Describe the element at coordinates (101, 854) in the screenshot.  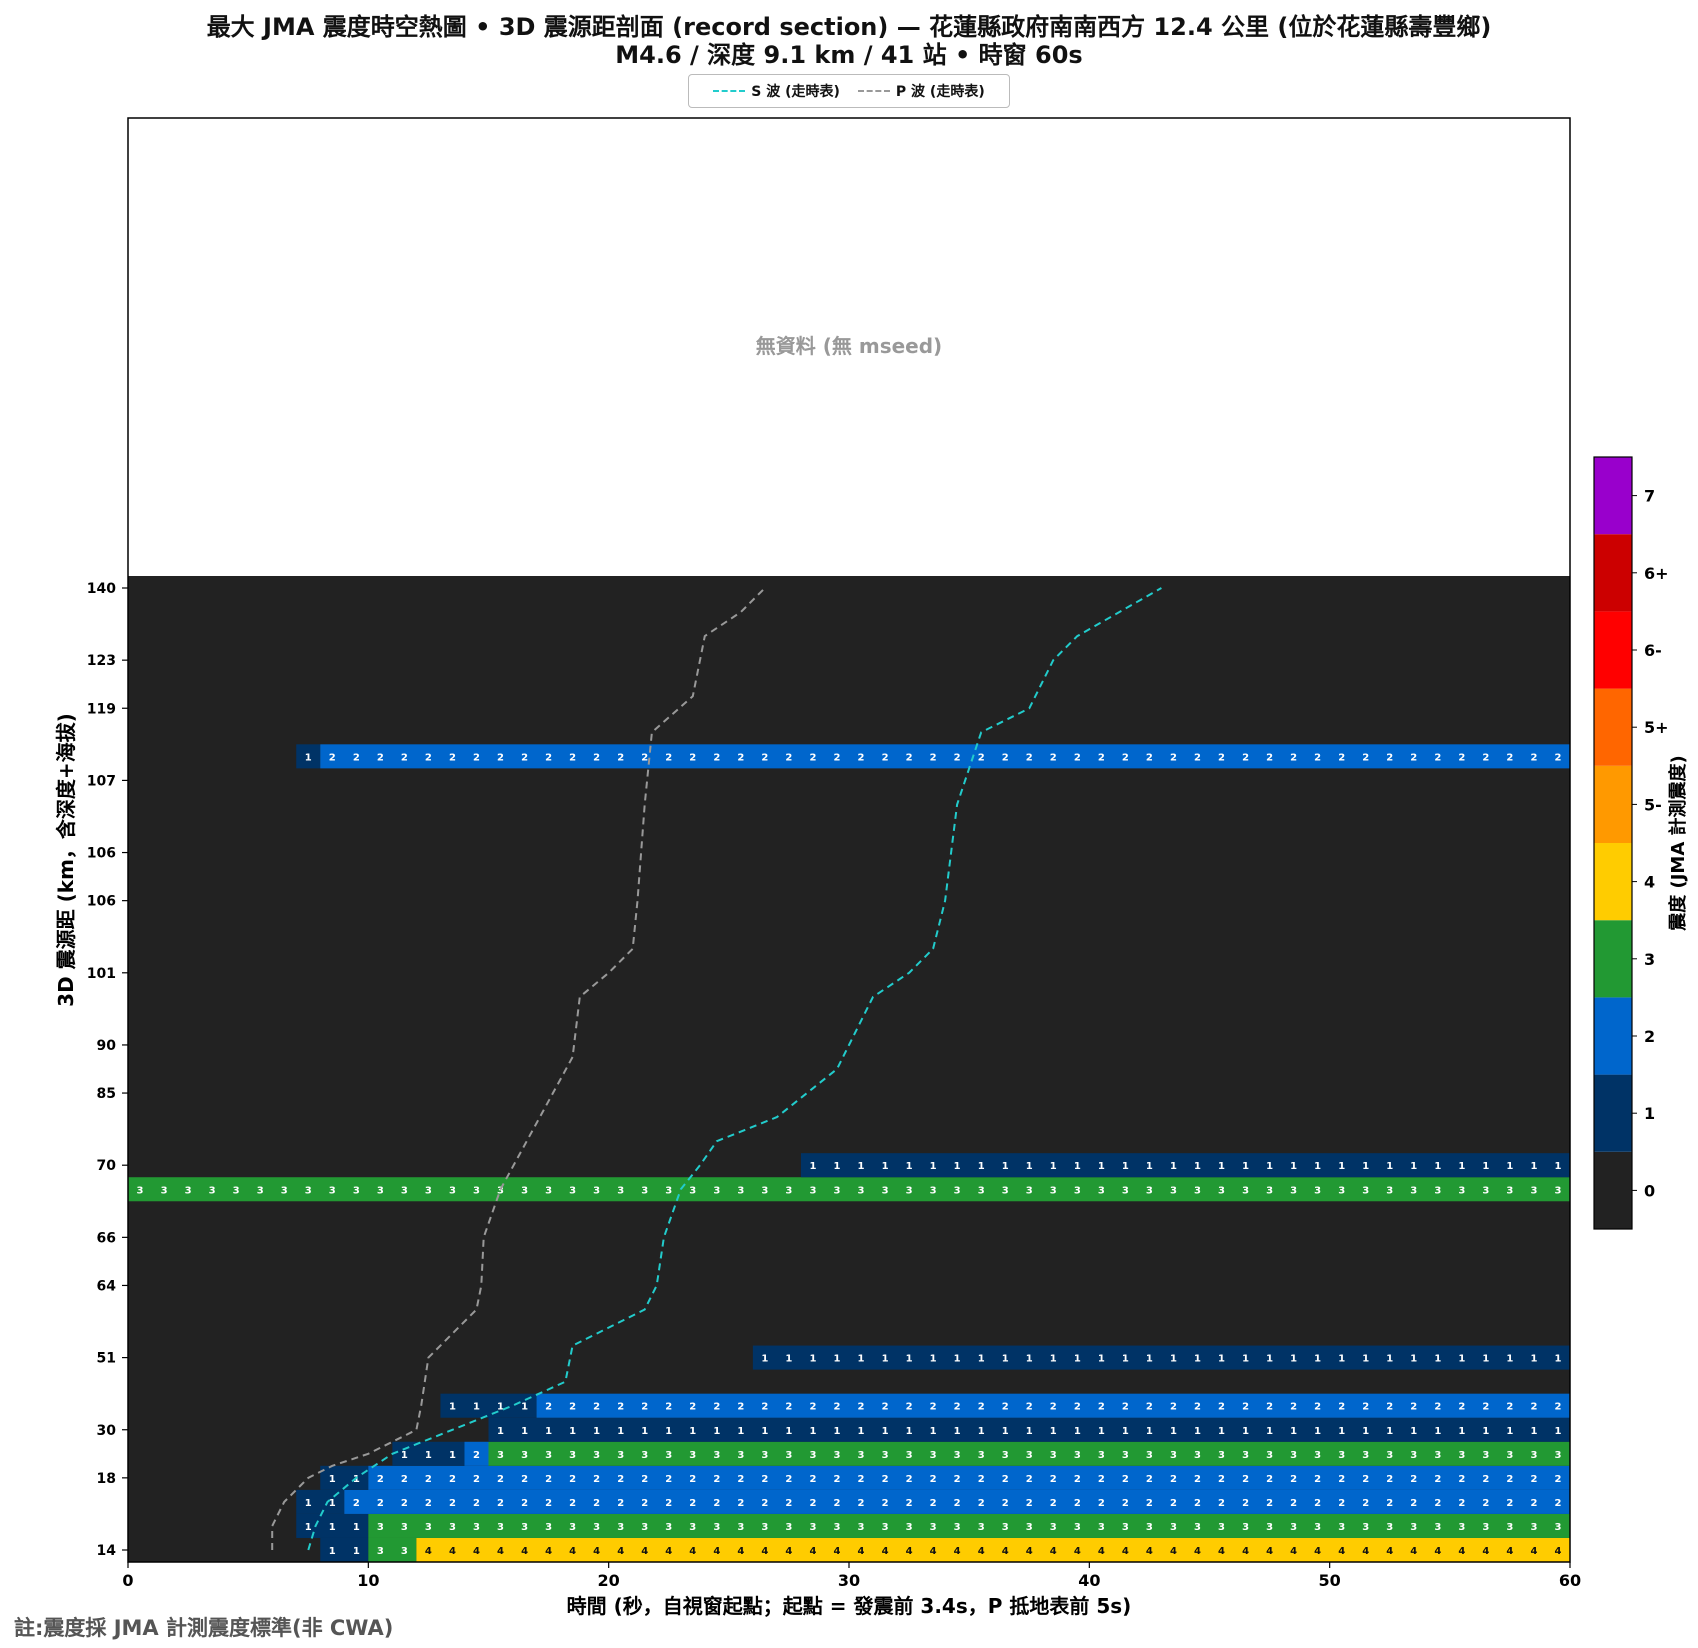
I see `y-tick-label: 106` at that location.